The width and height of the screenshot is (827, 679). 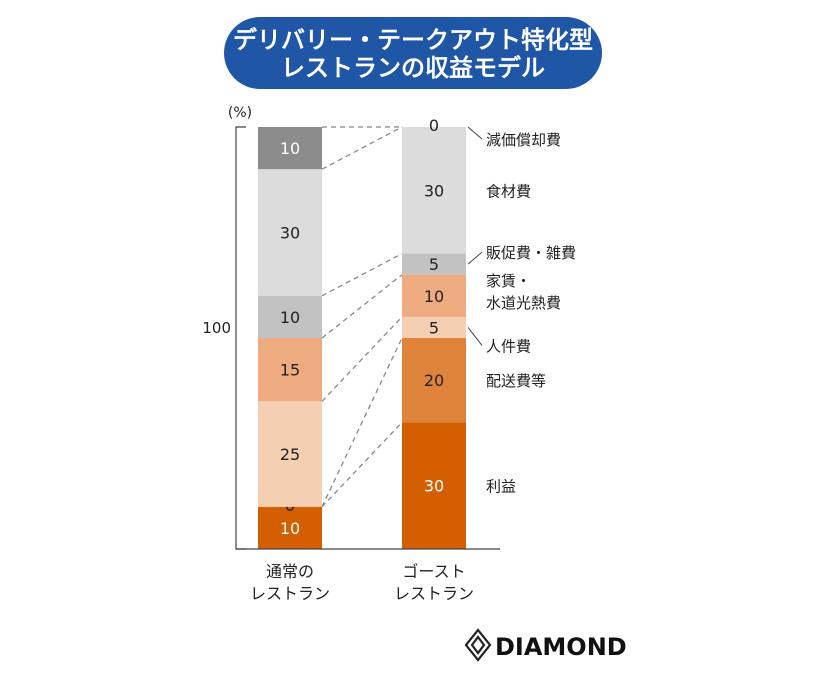 What do you see at coordinates (290, 582) in the screenshot?
I see `category-label: 通常のレストラン` at bounding box center [290, 582].